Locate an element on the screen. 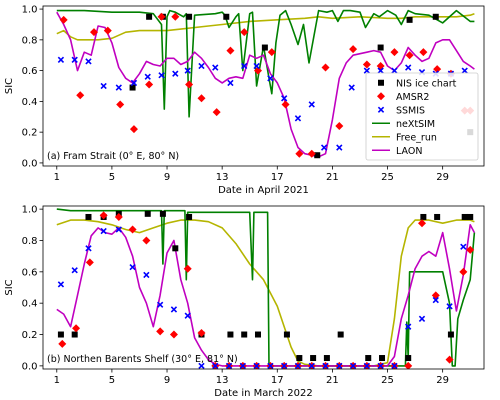 Image resolution: width=500 pixels, height=400 pixels. y-axis-label: SIC is located at coordinates (9, 287).